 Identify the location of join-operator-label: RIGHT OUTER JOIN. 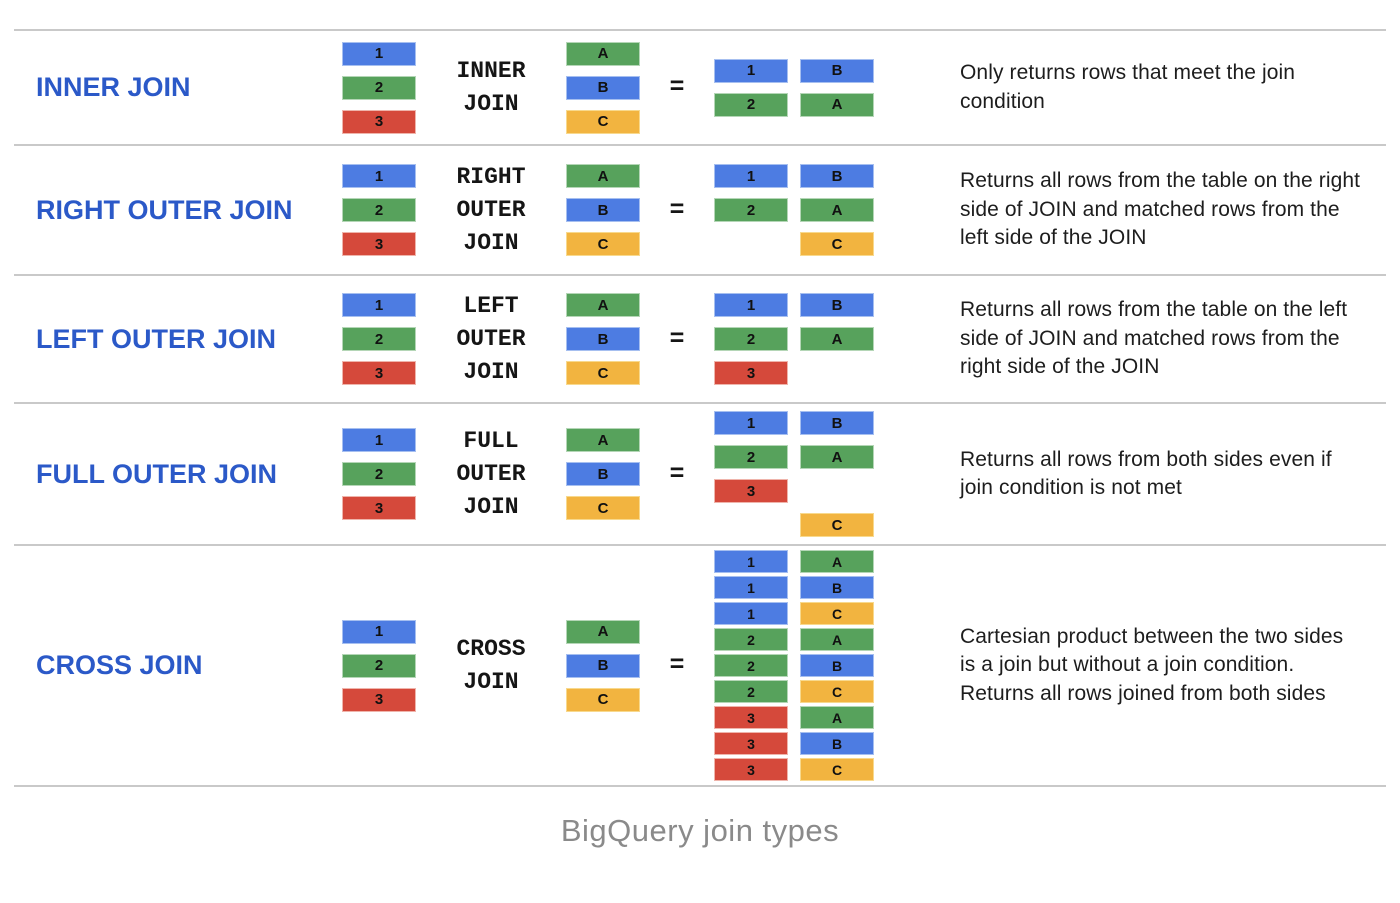
(491, 210).